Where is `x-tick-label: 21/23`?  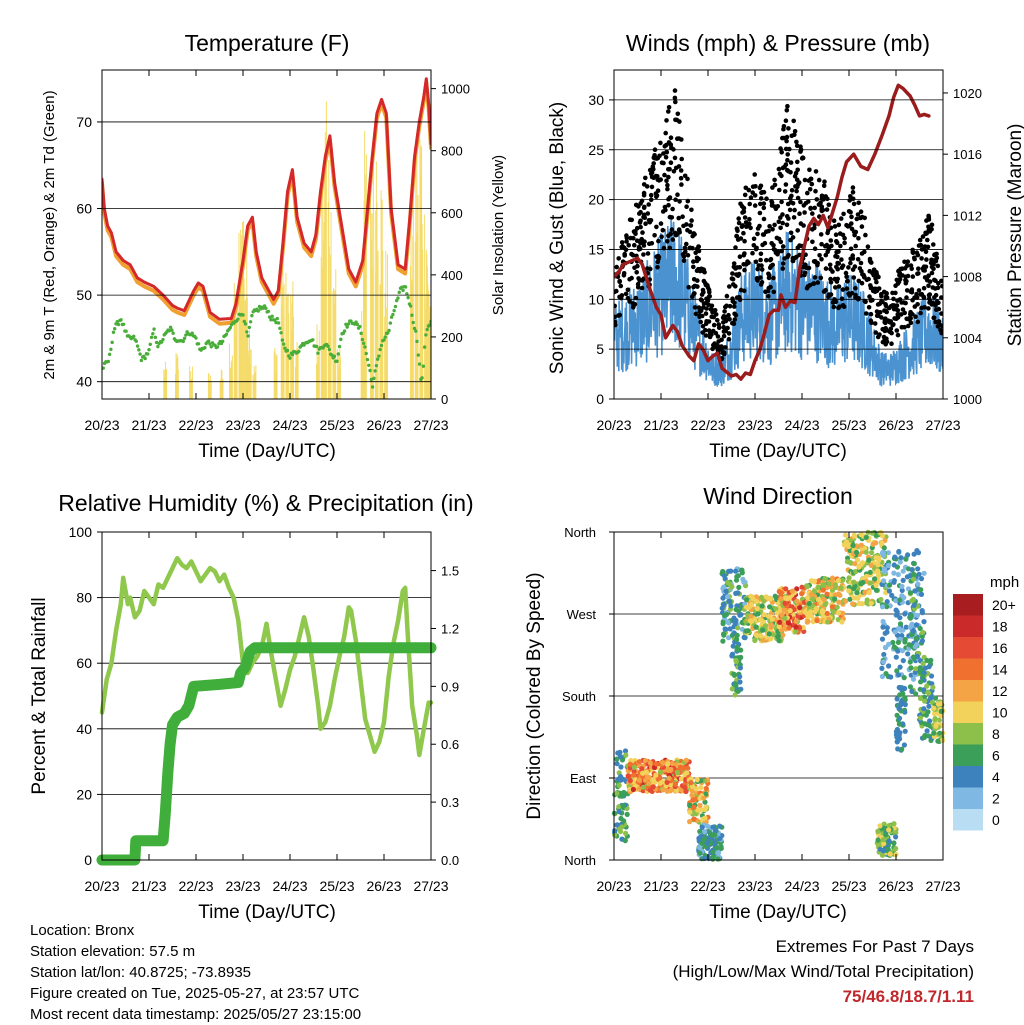
x-tick-label: 21/23 is located at coordinates (660, 425).